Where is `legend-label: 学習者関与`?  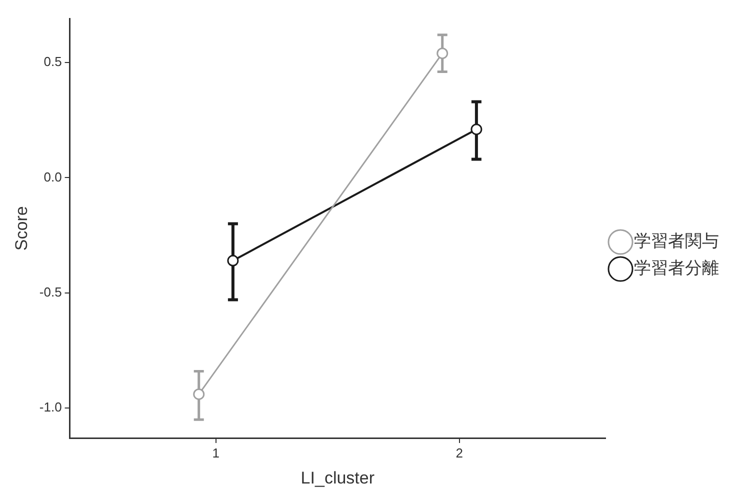 legend-label: 学習者関与 is located at coordinates (676, 241).